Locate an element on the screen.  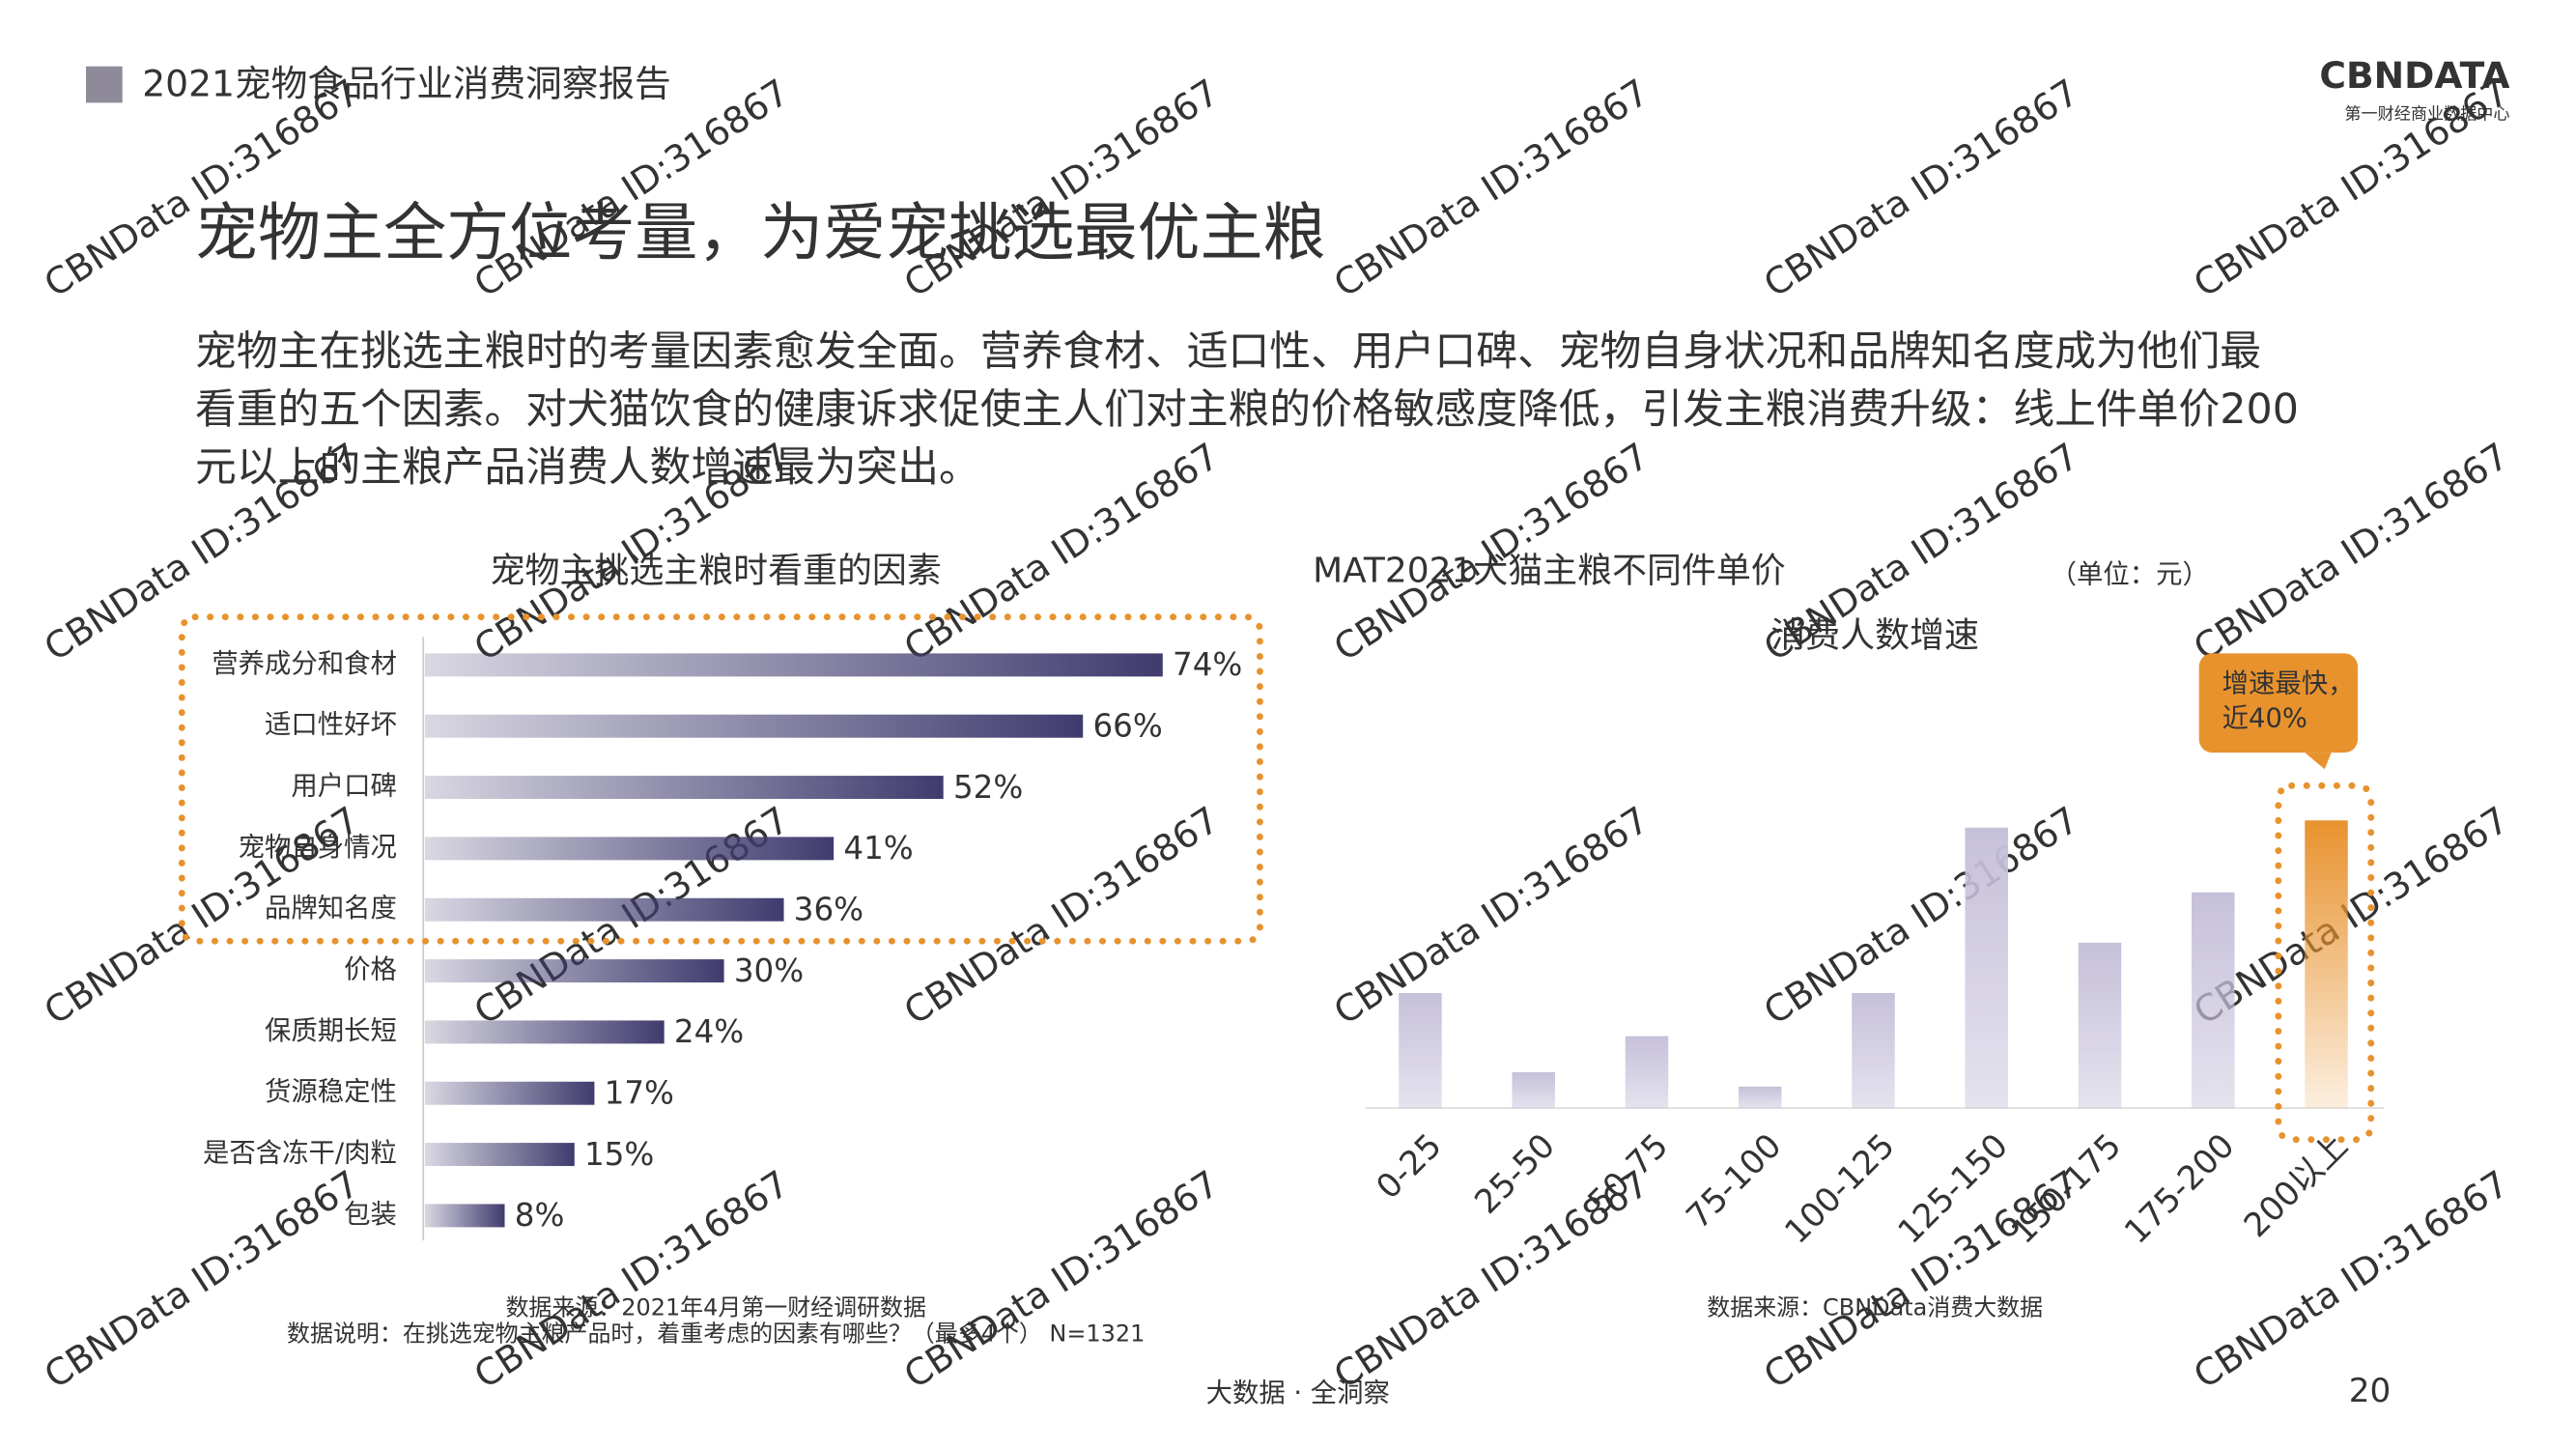
paragraph-line: 元以上的主粮产品消费人数增速最为突出。 is located at coordinates (587, 467).